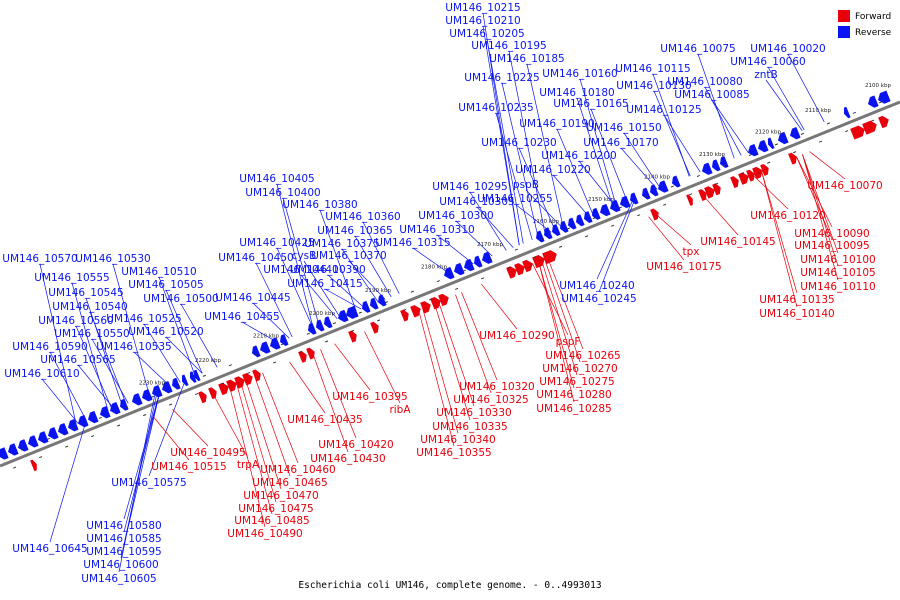  Describe the element at coordinates (275, 509) in the screenshot. I see `forward-gene-label: UM146_10475` at that location.